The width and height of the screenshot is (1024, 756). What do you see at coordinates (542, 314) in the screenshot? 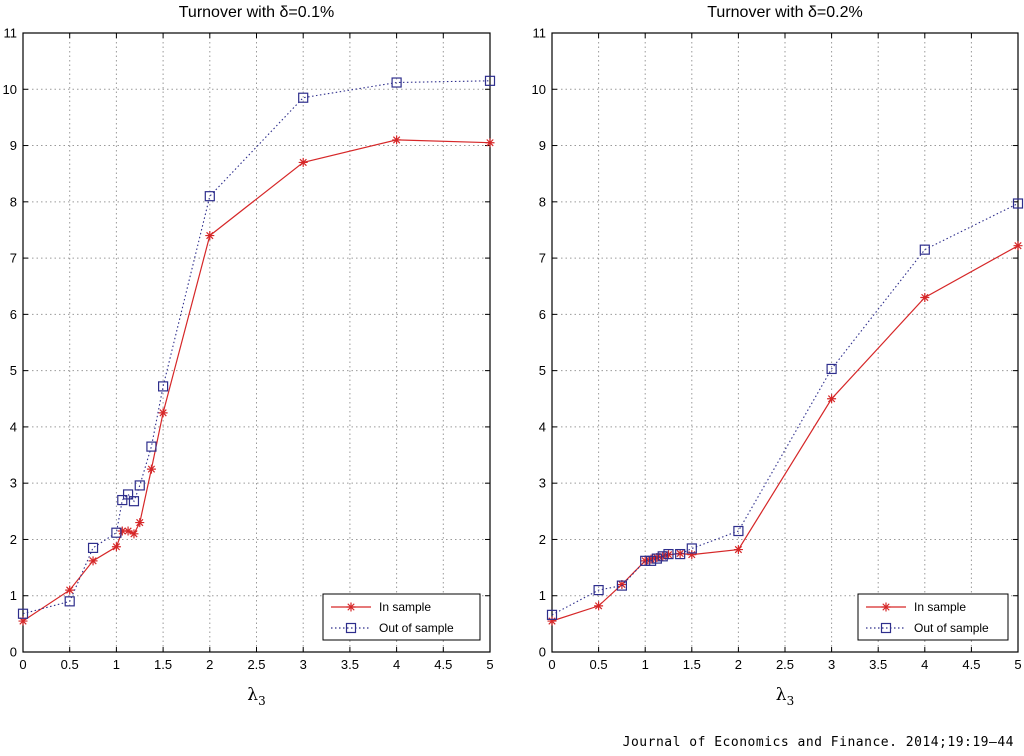
I see `y-tick-label: 6` at bounding box center [542, 314].